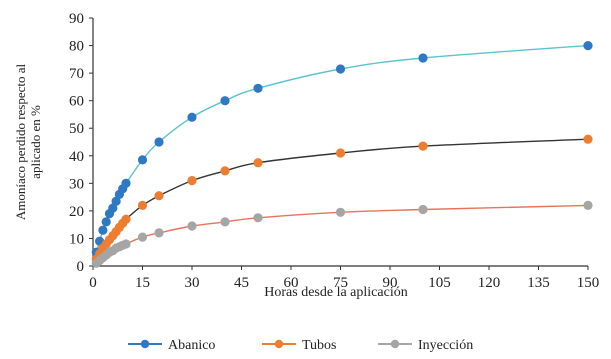 Image resolution: width=611 pixels, height=359 pixels. I want to click on y-tick-label: 40, so click(76, 157).